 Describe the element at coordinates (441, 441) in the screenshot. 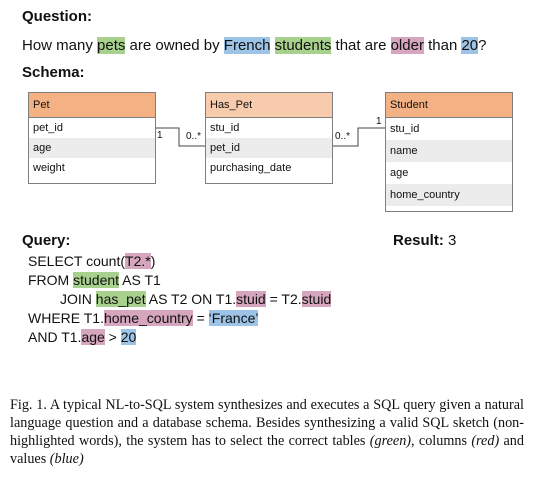

I see `caption-text: , columns` at that location.